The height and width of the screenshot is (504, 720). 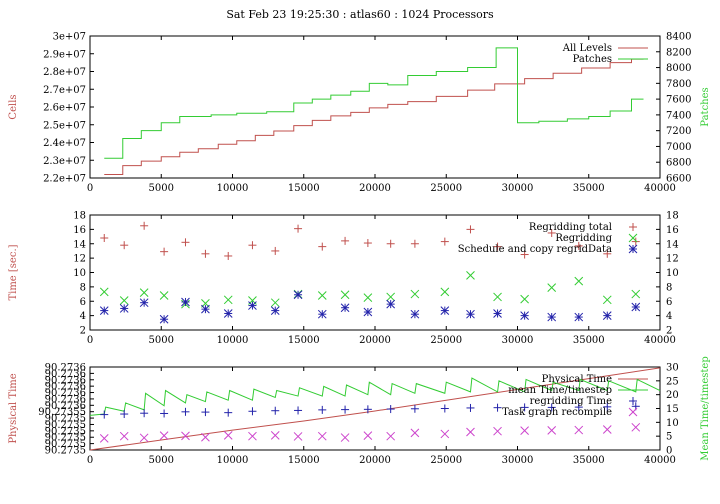 I want to click on y-tick-label: 2.9e+07, so click(x=64, y=54).